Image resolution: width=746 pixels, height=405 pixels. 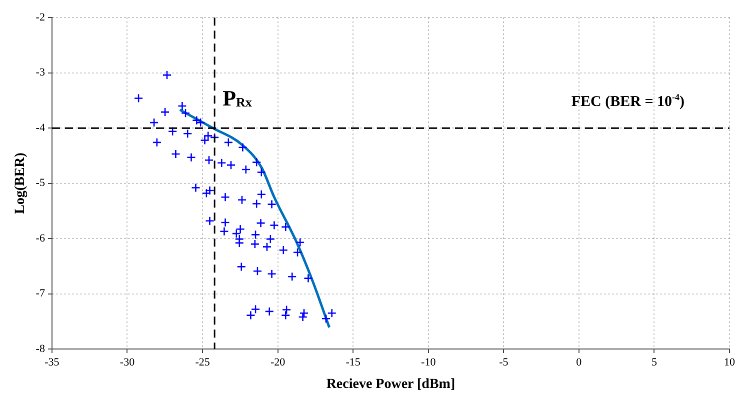 What do you see at coordinates (504, 362) in the screenshot?
I see `x-tick-label: -5` at bounding box center [504, 362].